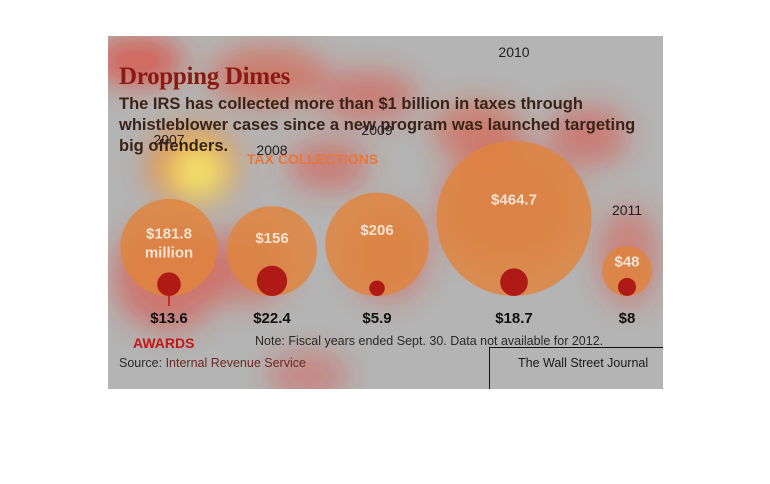 The height and width of the screenshot is (484, 770). I want to click on award-value-label-2010: $18.7, so click(514, 318).